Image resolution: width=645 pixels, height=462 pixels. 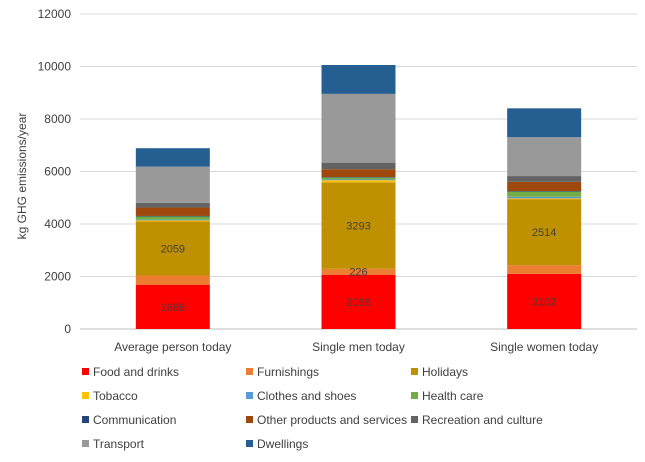 I want to click on legend-label-8: Recreation and culture, so click(x=482, y=420).